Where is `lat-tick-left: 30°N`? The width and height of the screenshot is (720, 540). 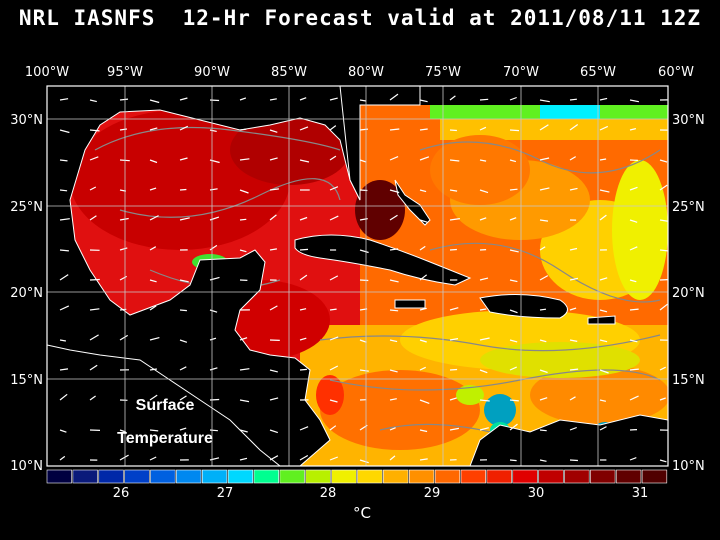 lat-tick-left: 30°N is located at coordinates (26, 120).